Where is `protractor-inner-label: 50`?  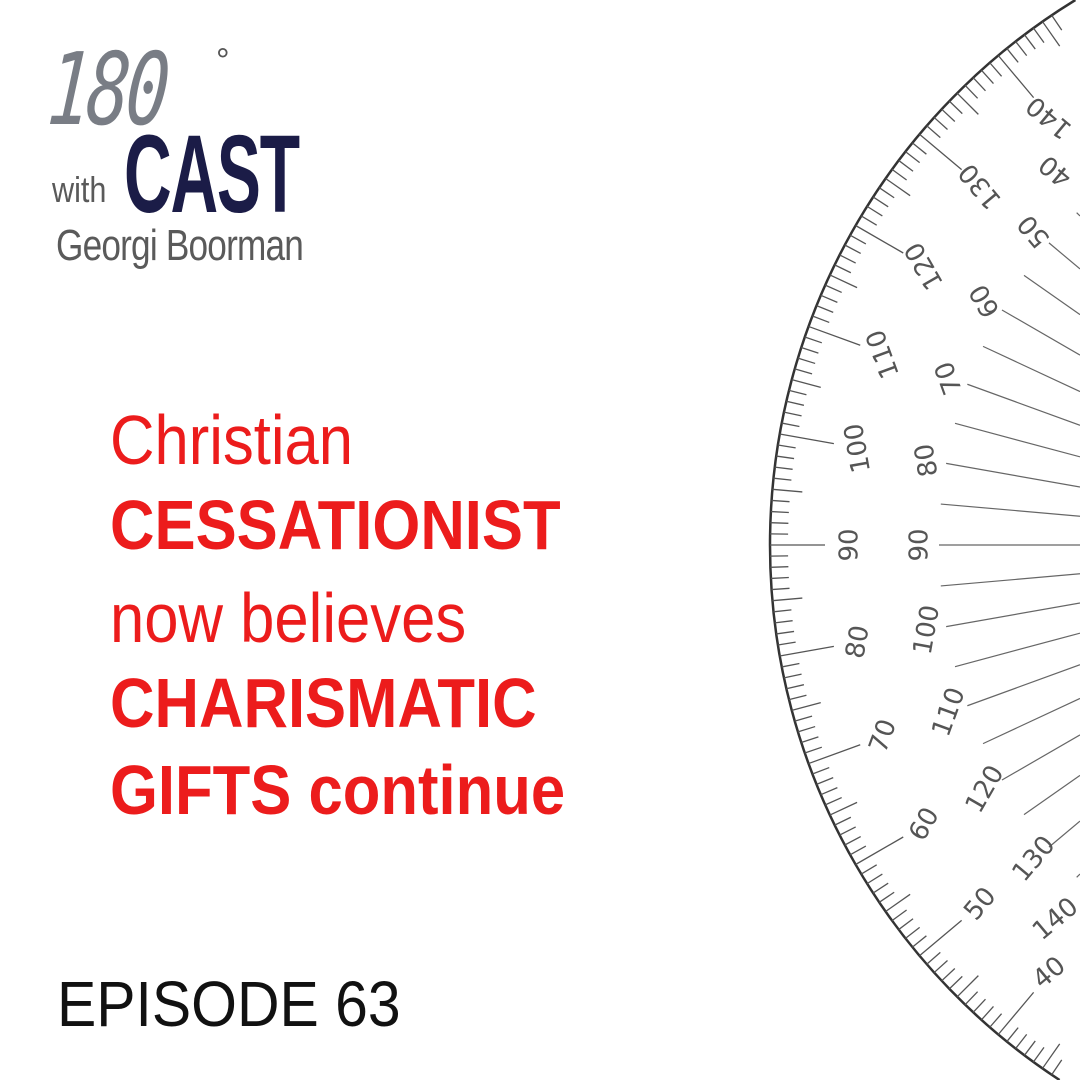
protractor-inner-label: 50 is located at coordinates (1034, 231).